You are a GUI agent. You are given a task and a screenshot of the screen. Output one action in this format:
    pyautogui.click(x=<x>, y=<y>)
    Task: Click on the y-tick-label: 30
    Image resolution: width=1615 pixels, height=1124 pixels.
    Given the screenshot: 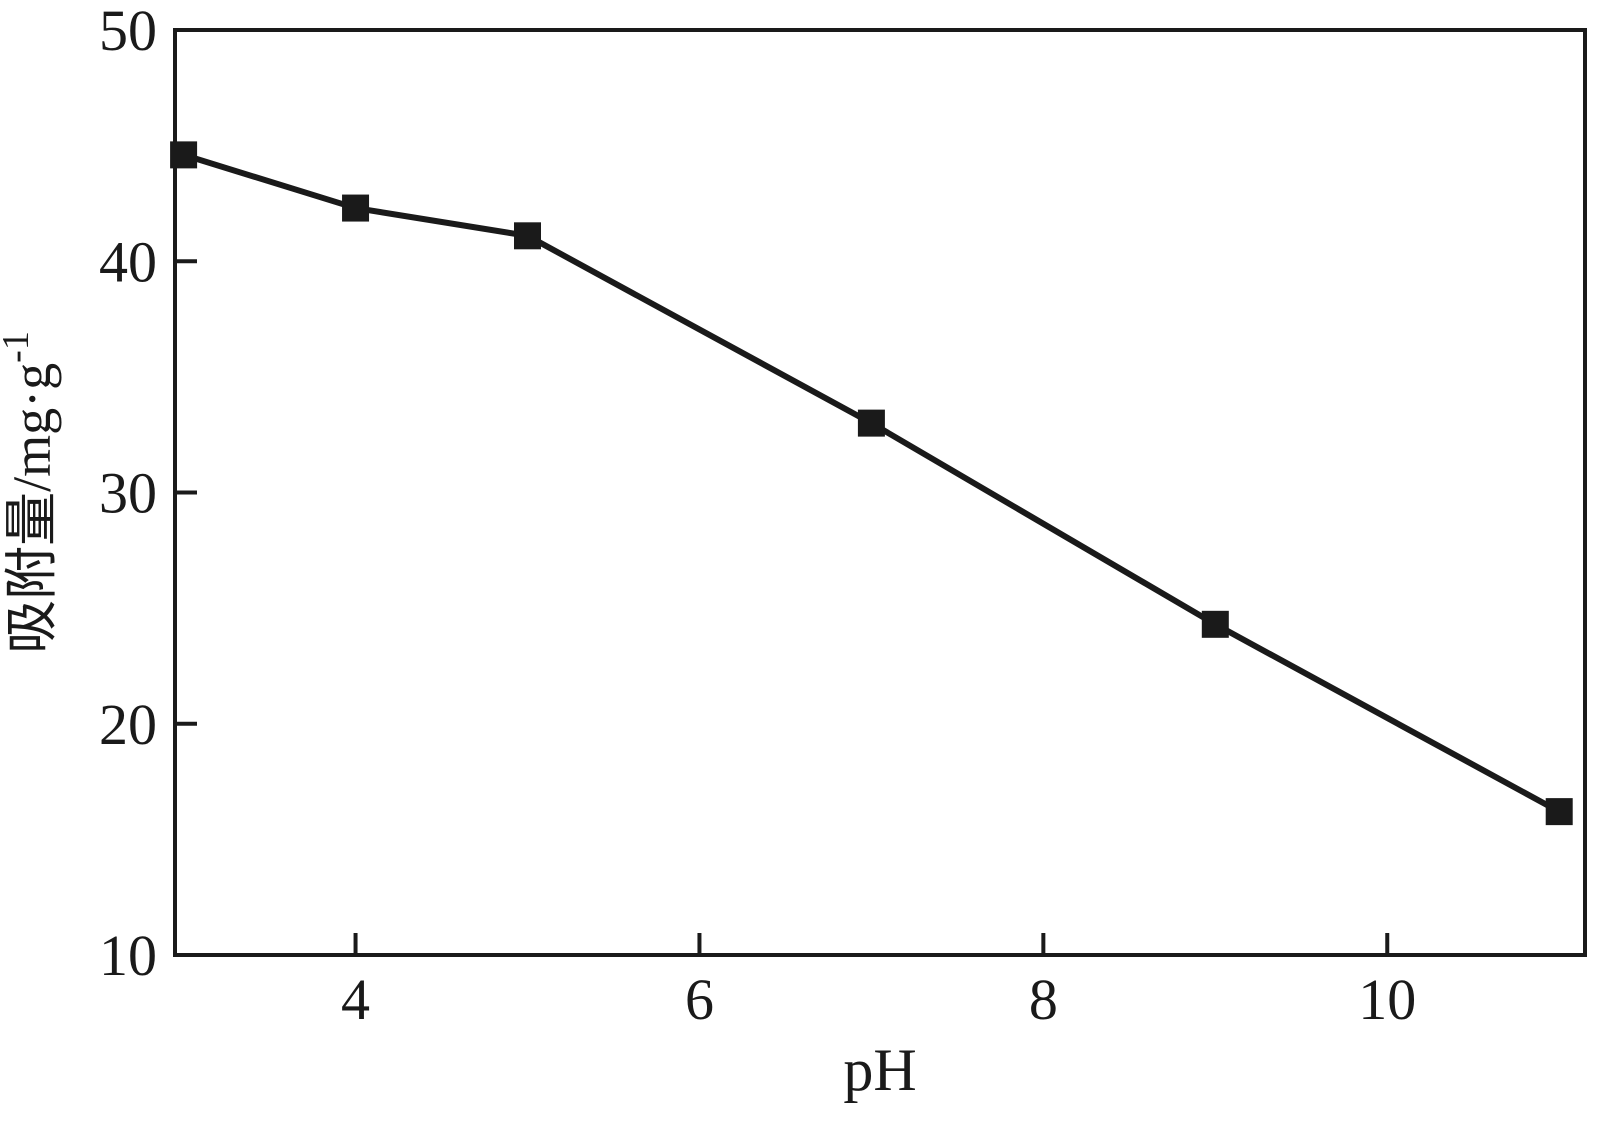 What is the action you would take?
    pyautogui.click(x=128, y=493)
    